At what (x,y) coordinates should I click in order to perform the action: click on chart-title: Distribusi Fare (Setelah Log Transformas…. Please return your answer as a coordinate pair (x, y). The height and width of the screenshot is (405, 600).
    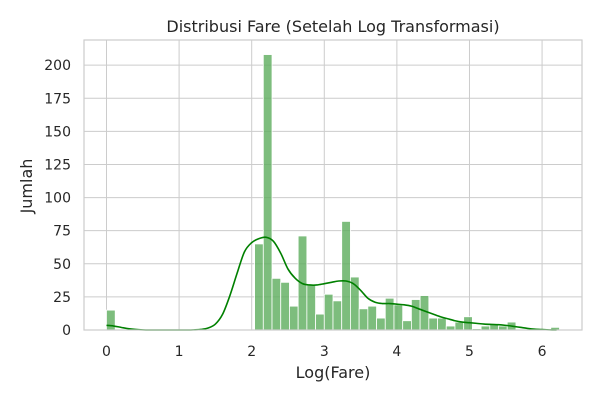
    Looking at the image, I should click on (332, 26).